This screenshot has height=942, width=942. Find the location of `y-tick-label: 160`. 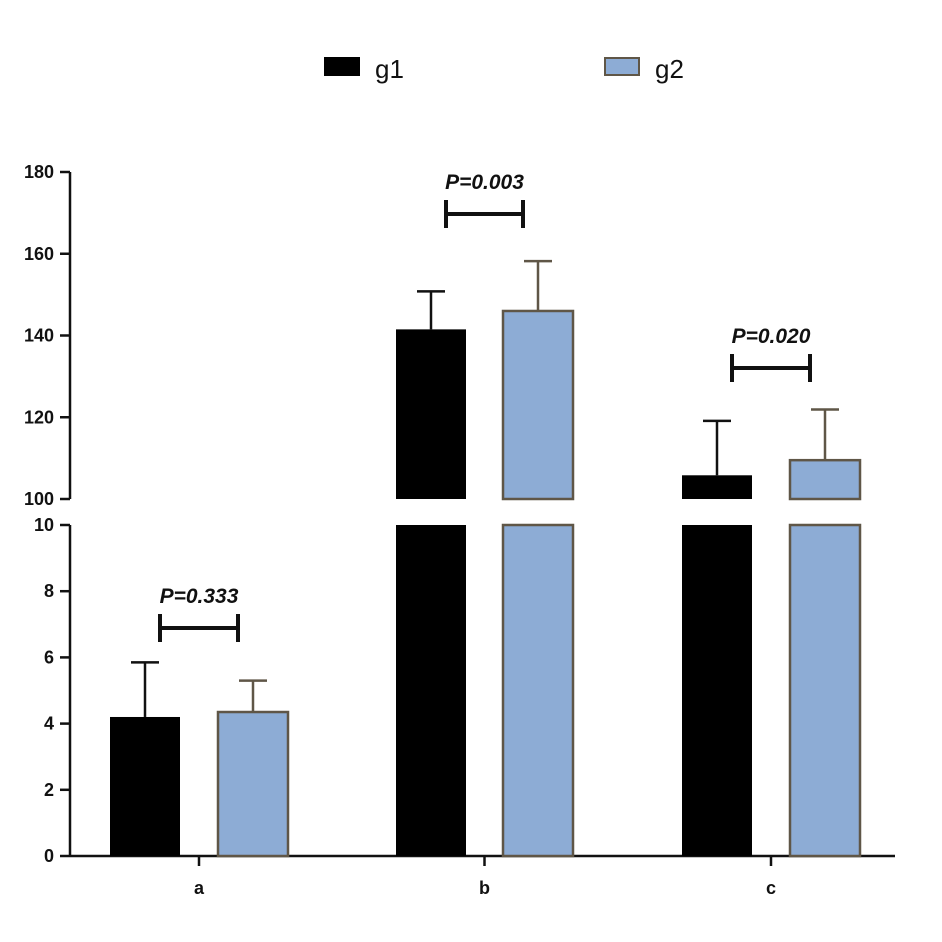

y-tick-label: 160 is located at coordinates (39, 254).